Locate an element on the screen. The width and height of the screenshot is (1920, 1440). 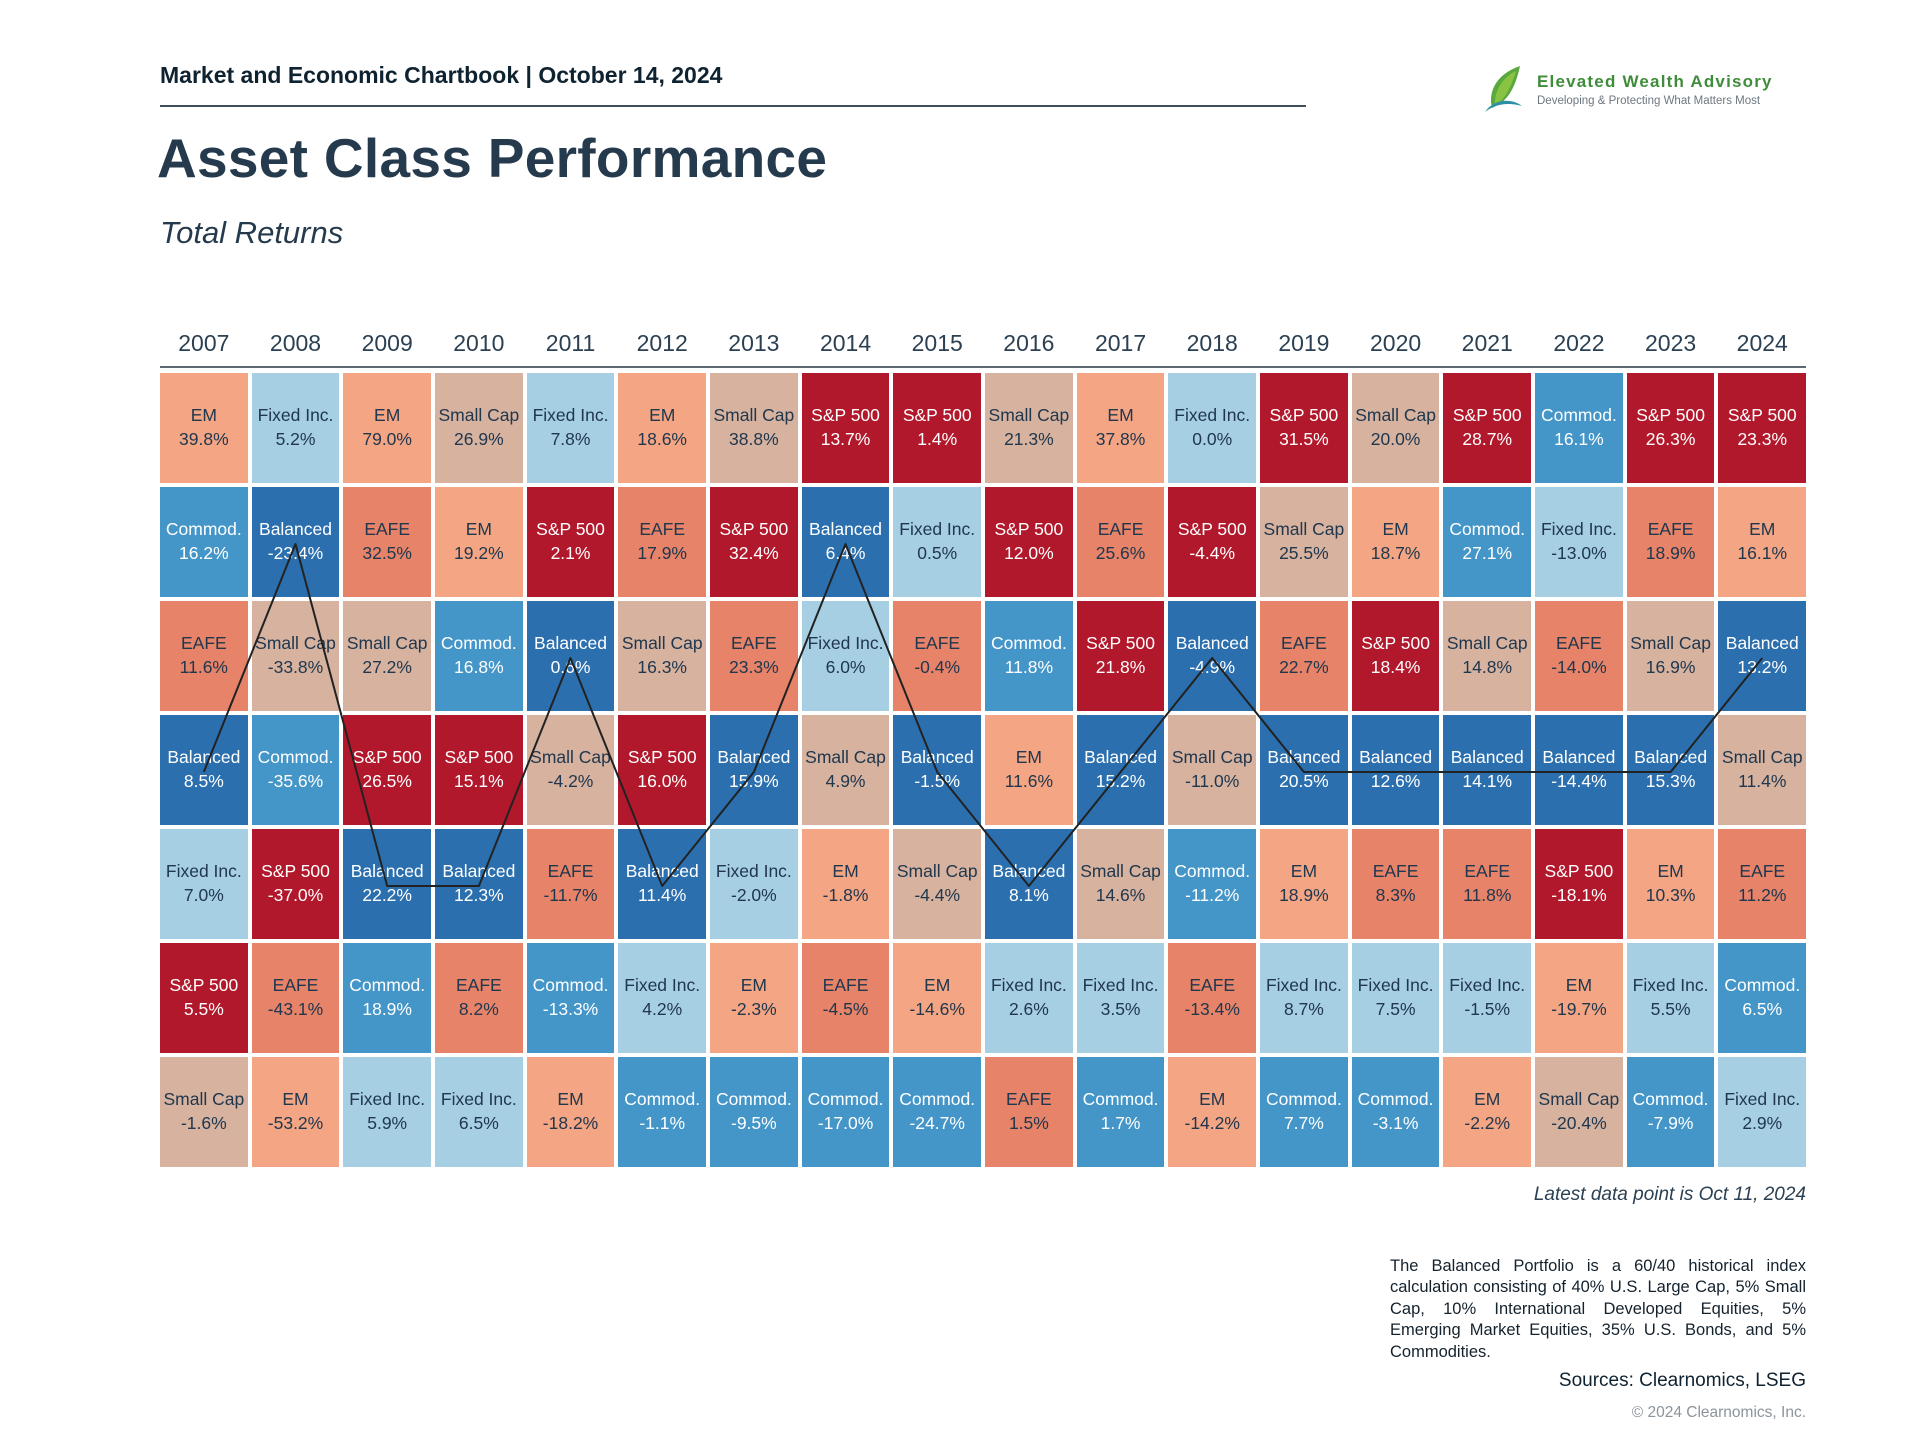
return-cell: Small Cap 16.3% is located at coordinates (662, 656).